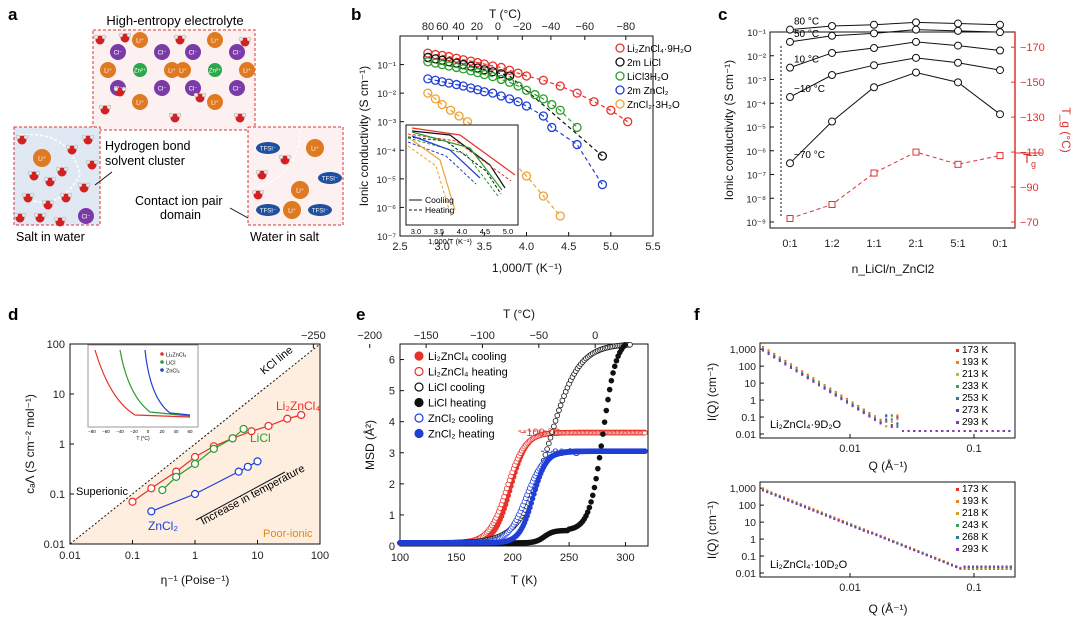 This screenshot has width=1080, height=626. What do you see at coordinates (508, 231) in the screenshot?
I see `b-inset-tick-label: 5.0` at bounding box center [508, 231].